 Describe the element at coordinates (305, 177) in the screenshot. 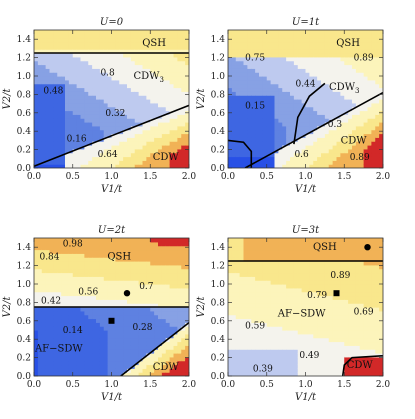

I see `x-tick-label: 1.0` at that location.